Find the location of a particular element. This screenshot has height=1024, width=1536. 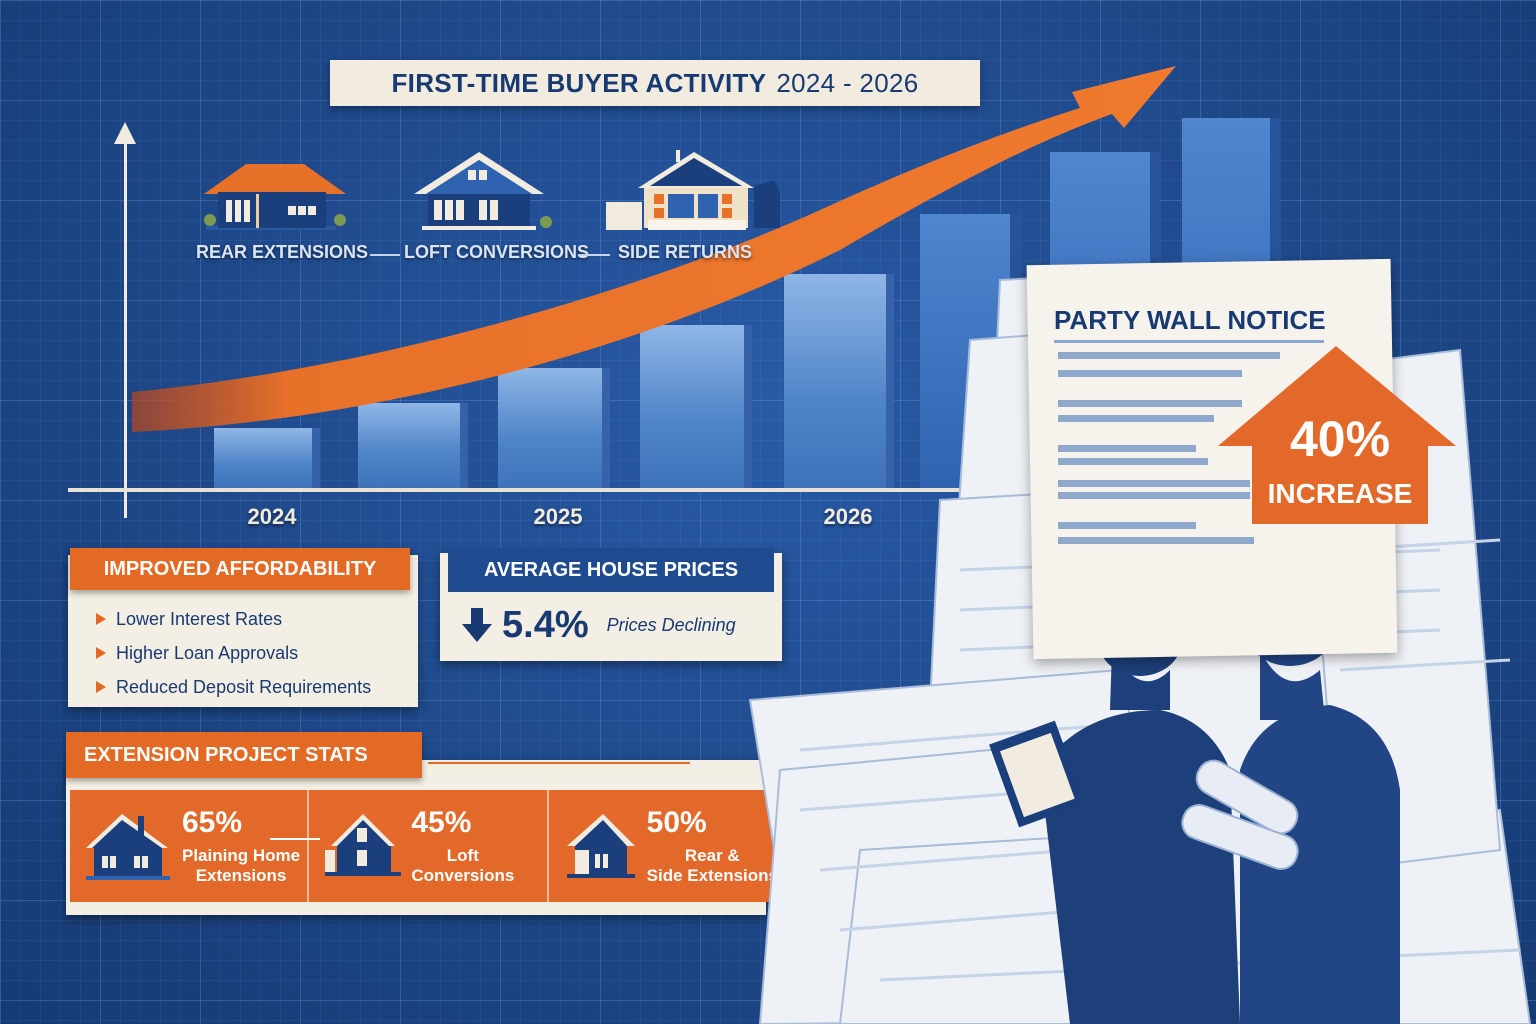

badge-label: INCREASE is located at coordinates (1340, 493).